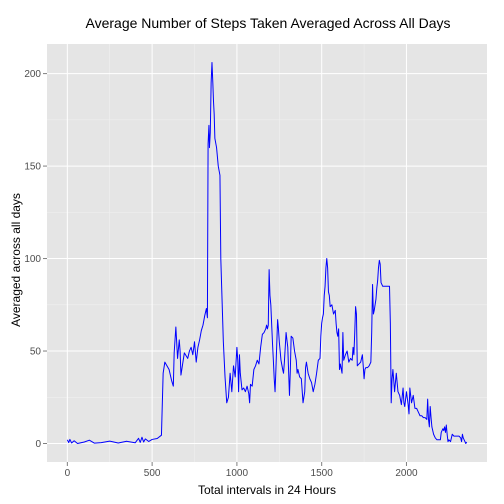 The image size is (504, 504). Describe the element at coordinates (32, 259) in the screenshot. I see `y-tick-label: 100` at that location.